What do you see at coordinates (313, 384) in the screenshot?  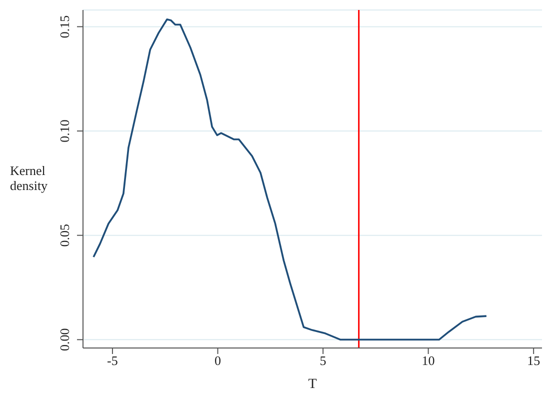 I see `x-axis-title: T` at bounding box center [313, 384].